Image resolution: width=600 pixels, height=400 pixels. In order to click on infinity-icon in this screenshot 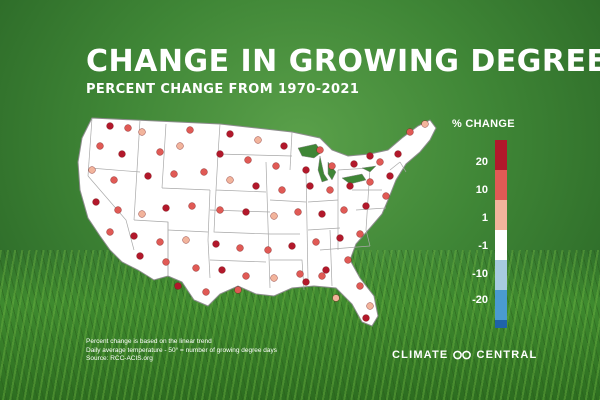, I will do `click(462, 355)`.